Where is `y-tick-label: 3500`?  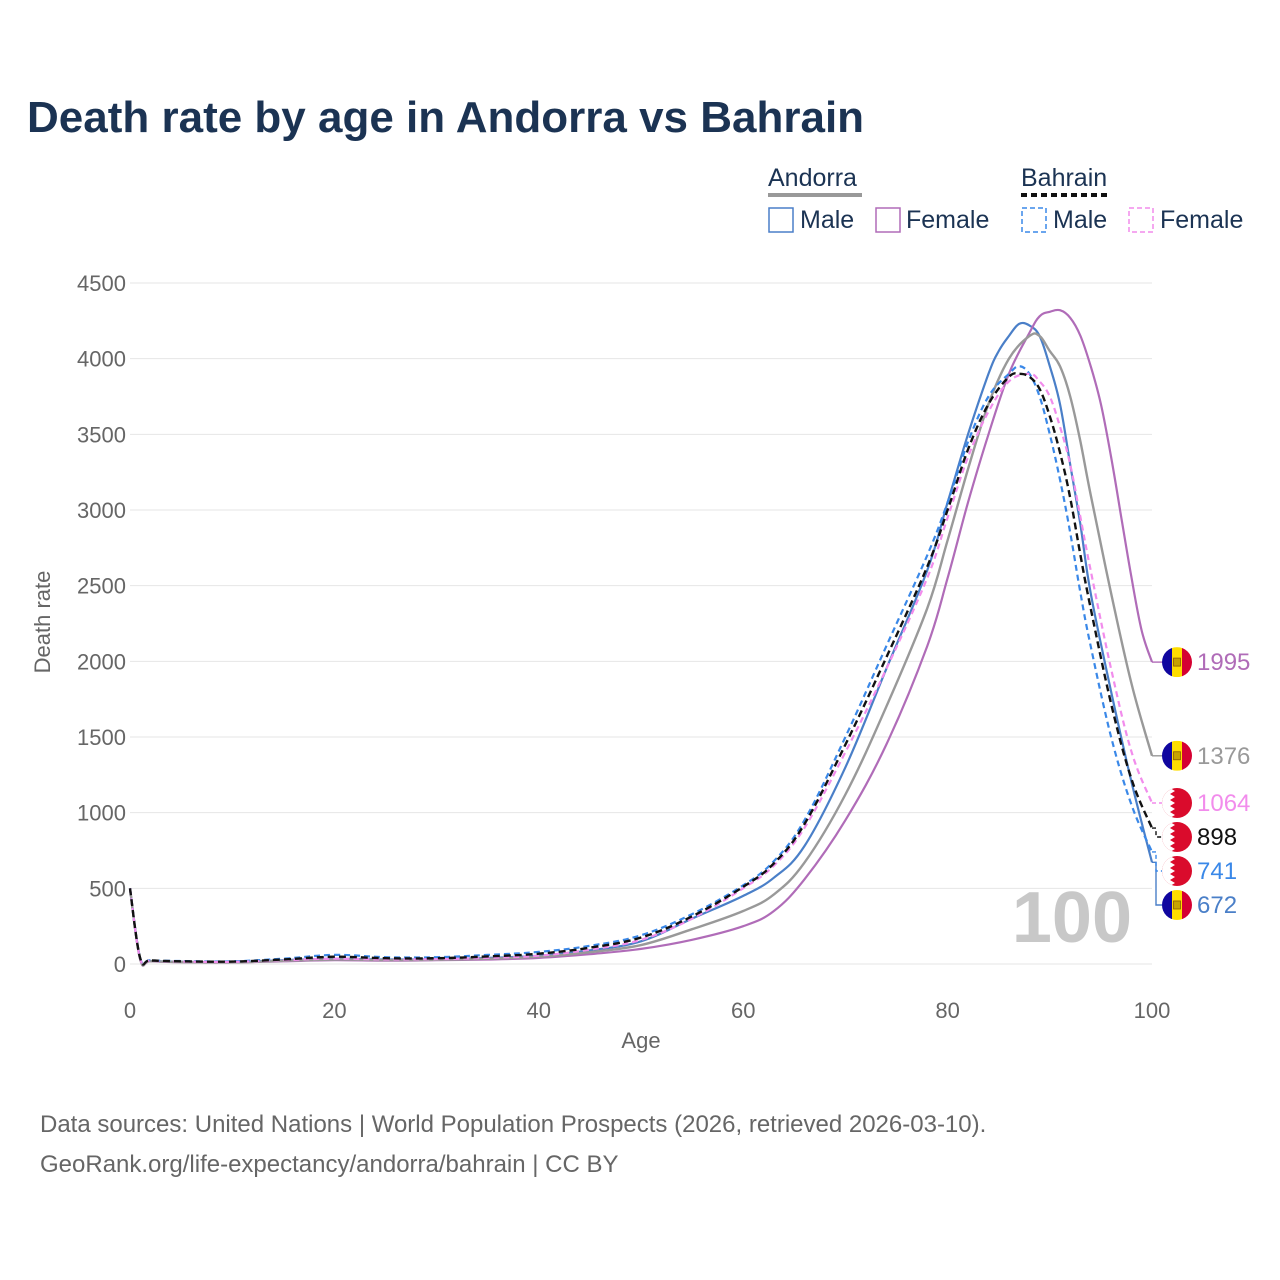
y-tick-label: 3500 is located at coordinates (101, 434).